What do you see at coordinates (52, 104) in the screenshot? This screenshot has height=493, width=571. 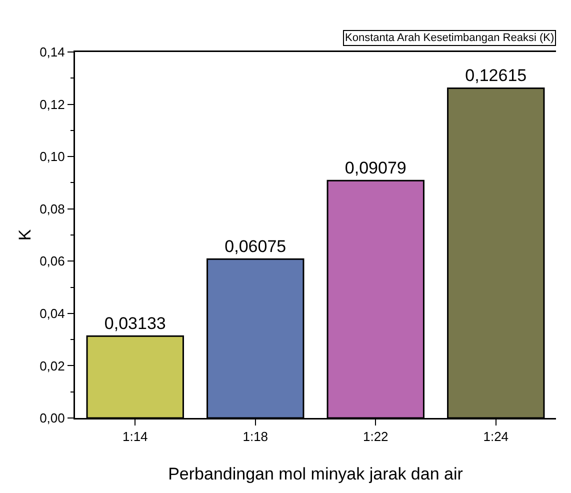 I see `y-tick-label: 0,12` at bounding box center [52, 104].